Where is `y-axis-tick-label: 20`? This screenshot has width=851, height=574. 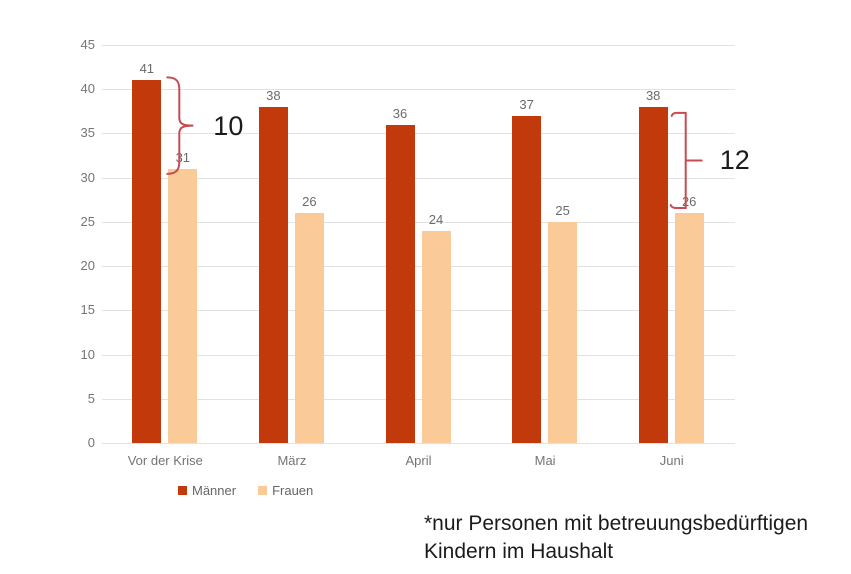 y-axis-tick-label: 20 is located at coordinates (87, 266).